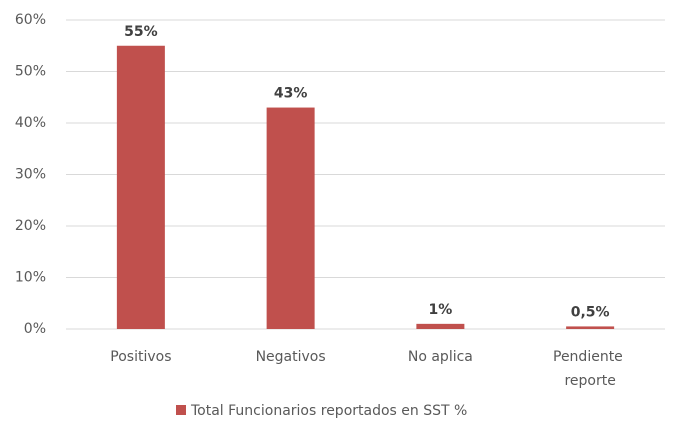 This screenshot has height=423, width=675. I want to click on x-tick-label: Negativos, so click(291, 357).